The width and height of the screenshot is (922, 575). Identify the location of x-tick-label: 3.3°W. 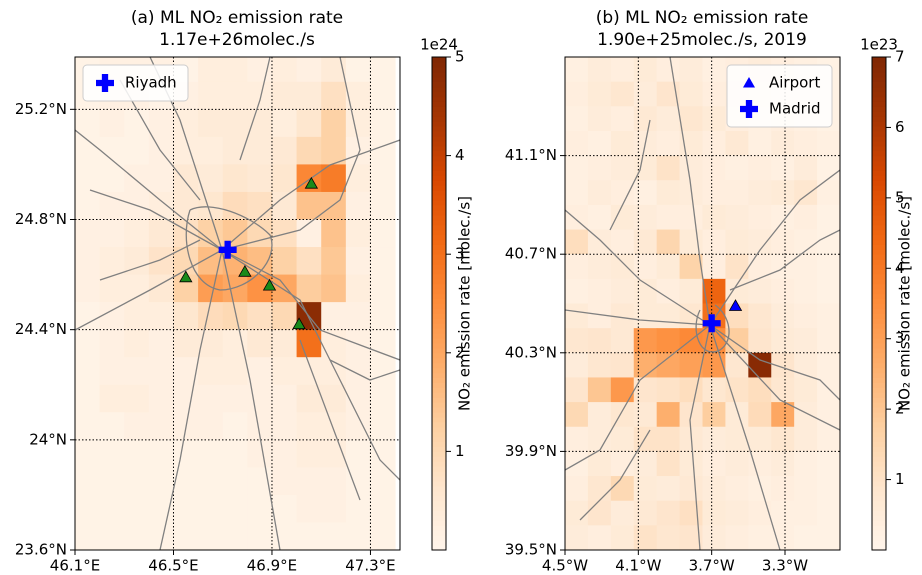
(785, 566).